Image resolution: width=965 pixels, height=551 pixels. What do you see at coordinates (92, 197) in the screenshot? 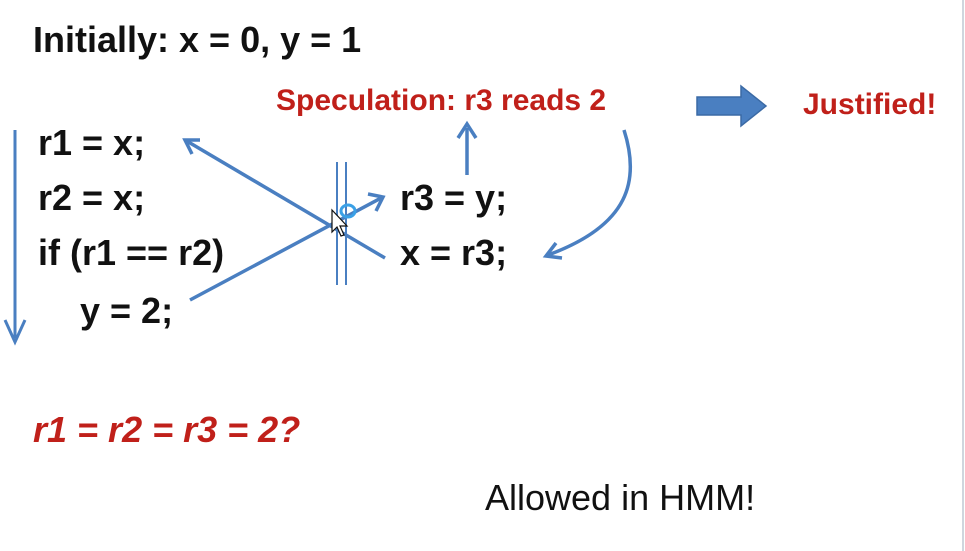
I see `thread-1-line-2: r2 = x;` at bounding box center [92, 197].